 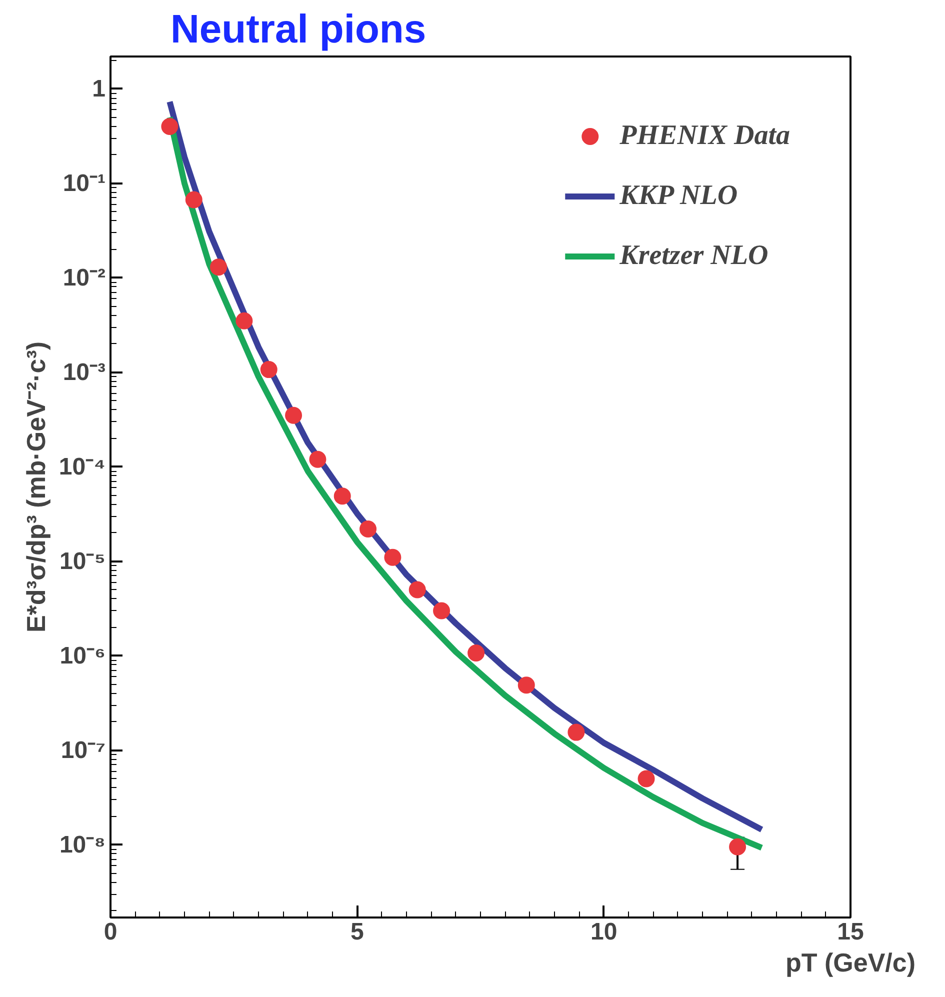 What do you see at coordinates (694, 256) in the screenshot?
I see `legend-label: Kretzer NLO` at bounding box center [694, 256].